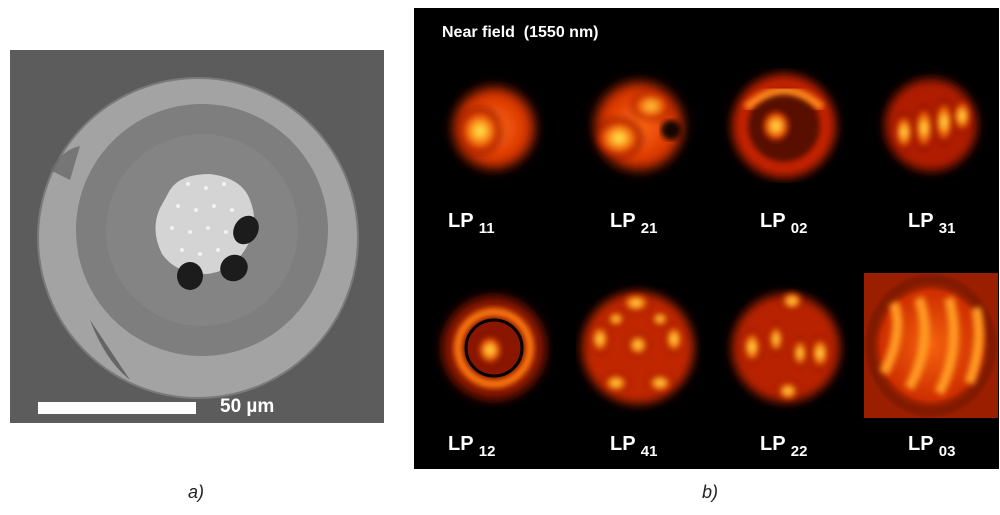 Image resolution: width=1000 pixels, height=515 pixels. What do you see at coordinates (710, 492) in the screenshot?
I see `caption-b: b)` at bounding box center [710, 492].